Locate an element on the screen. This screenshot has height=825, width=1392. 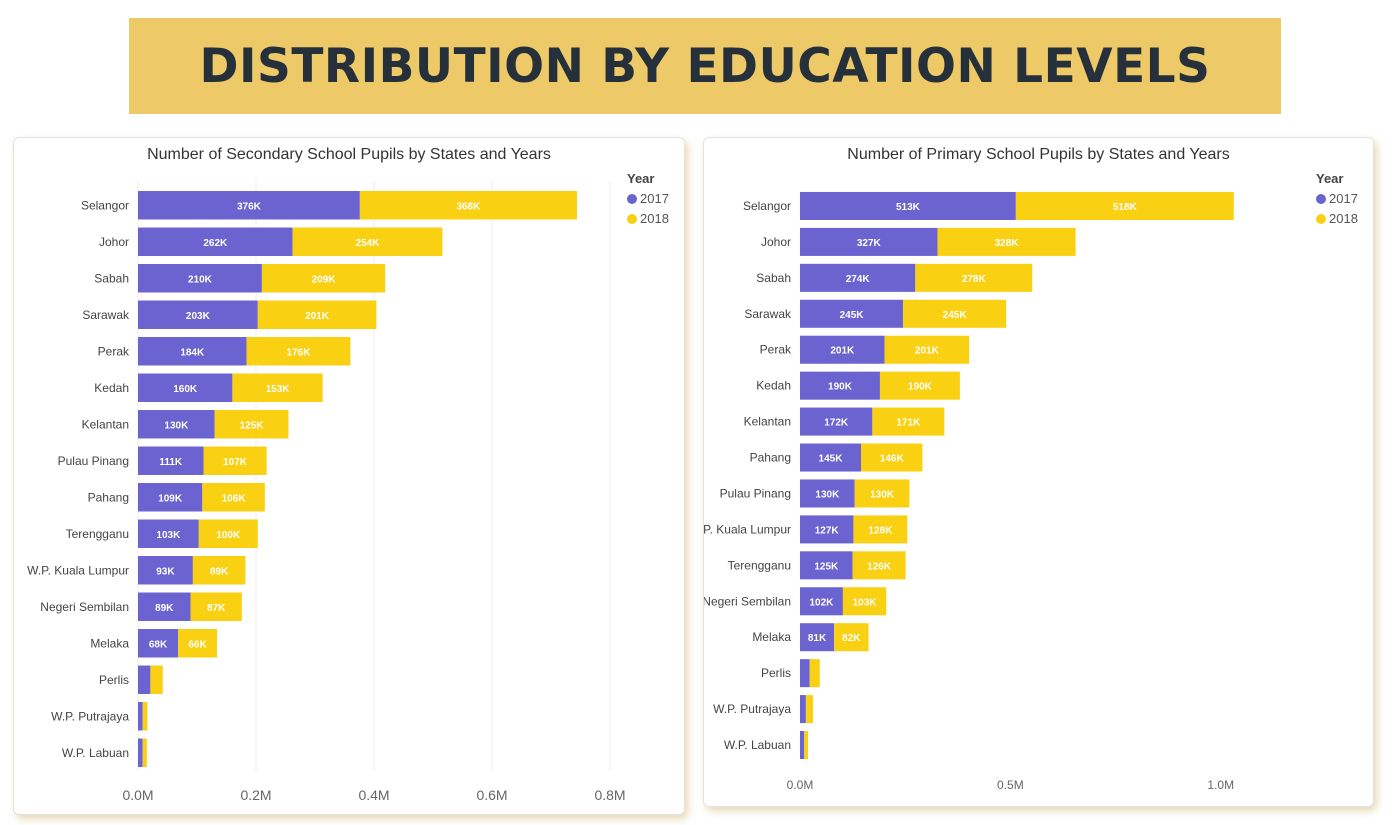
bar-group: Sabah 210K 209K is located at coordinates (240, 278).